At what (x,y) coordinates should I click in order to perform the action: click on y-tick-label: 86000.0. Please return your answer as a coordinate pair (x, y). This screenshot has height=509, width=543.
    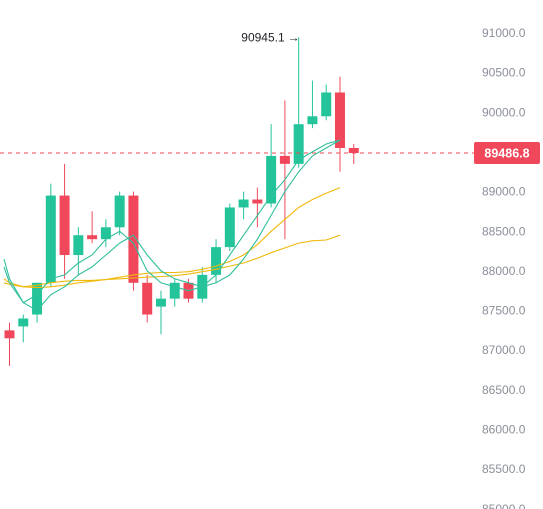
    Looking at the image, I should click on (504, 430).